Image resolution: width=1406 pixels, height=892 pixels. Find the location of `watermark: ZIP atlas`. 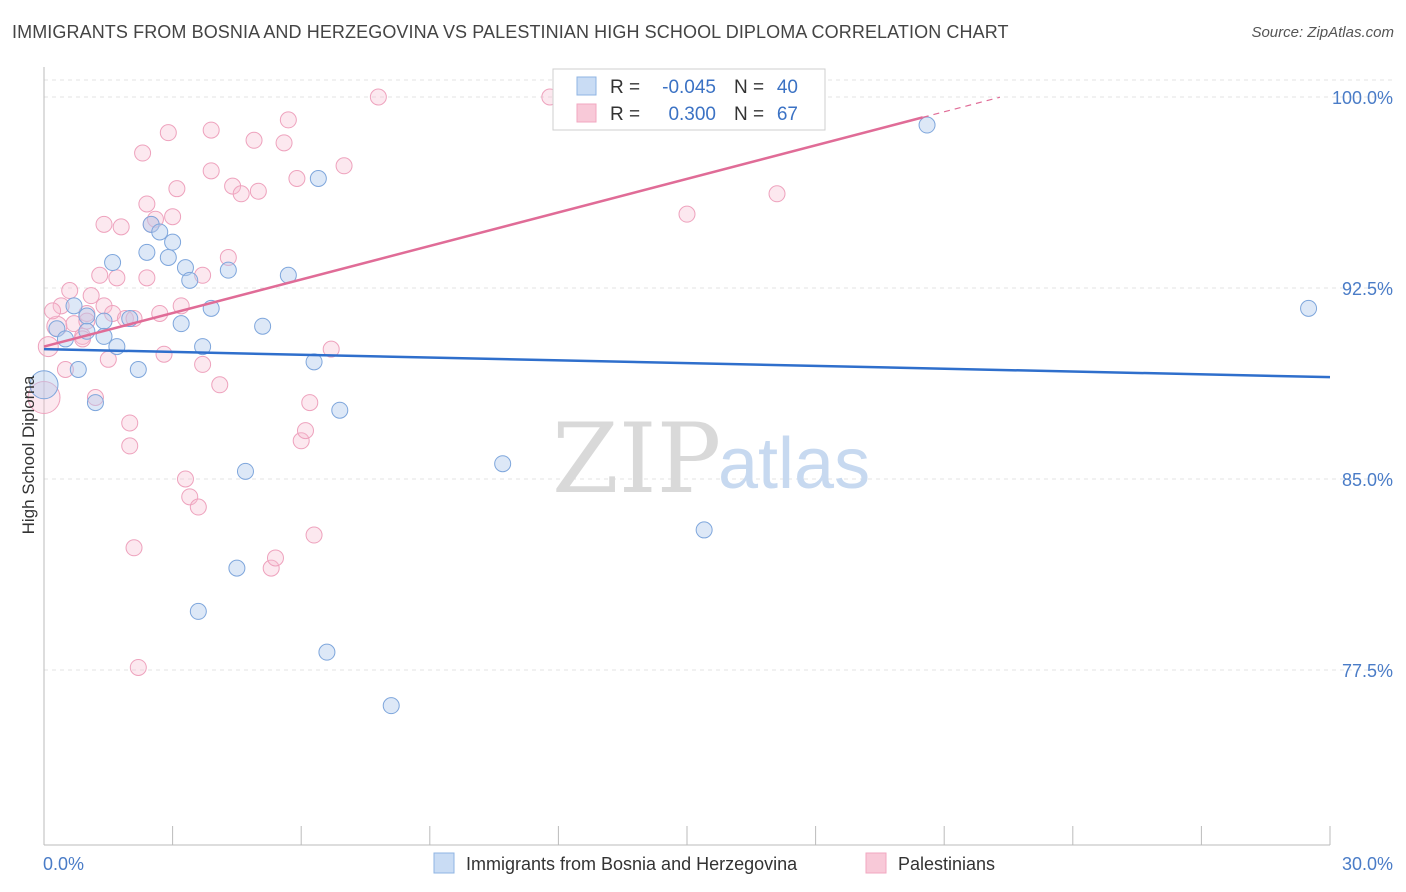

watermark: ZIP atlas is located at coordinates (711, 459).